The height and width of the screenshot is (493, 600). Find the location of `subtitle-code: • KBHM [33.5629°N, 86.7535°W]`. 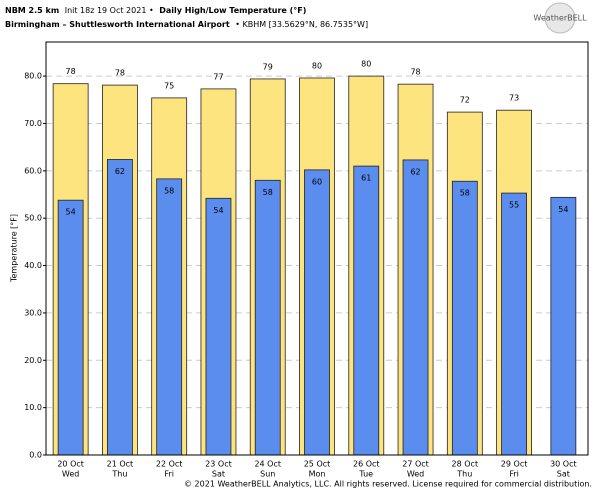

subtitle-code: • KBHM [33.5629°N, 86.7535°W] is located at coordinates (301, 24).